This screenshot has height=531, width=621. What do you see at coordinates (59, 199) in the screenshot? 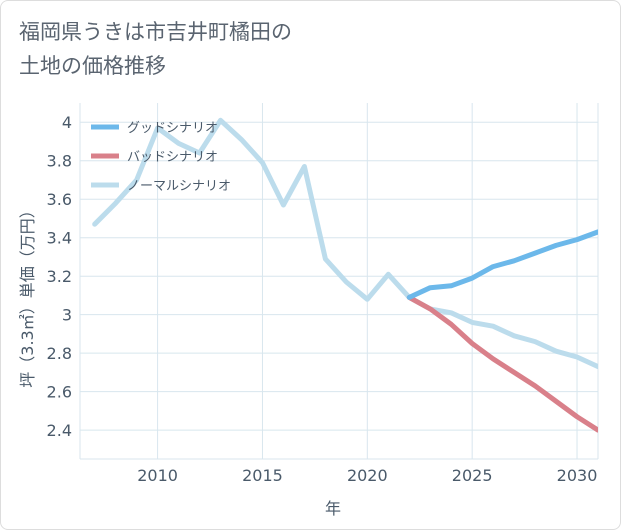
I see `y-tick-label: 3.6` at bounding box center [59, 199].